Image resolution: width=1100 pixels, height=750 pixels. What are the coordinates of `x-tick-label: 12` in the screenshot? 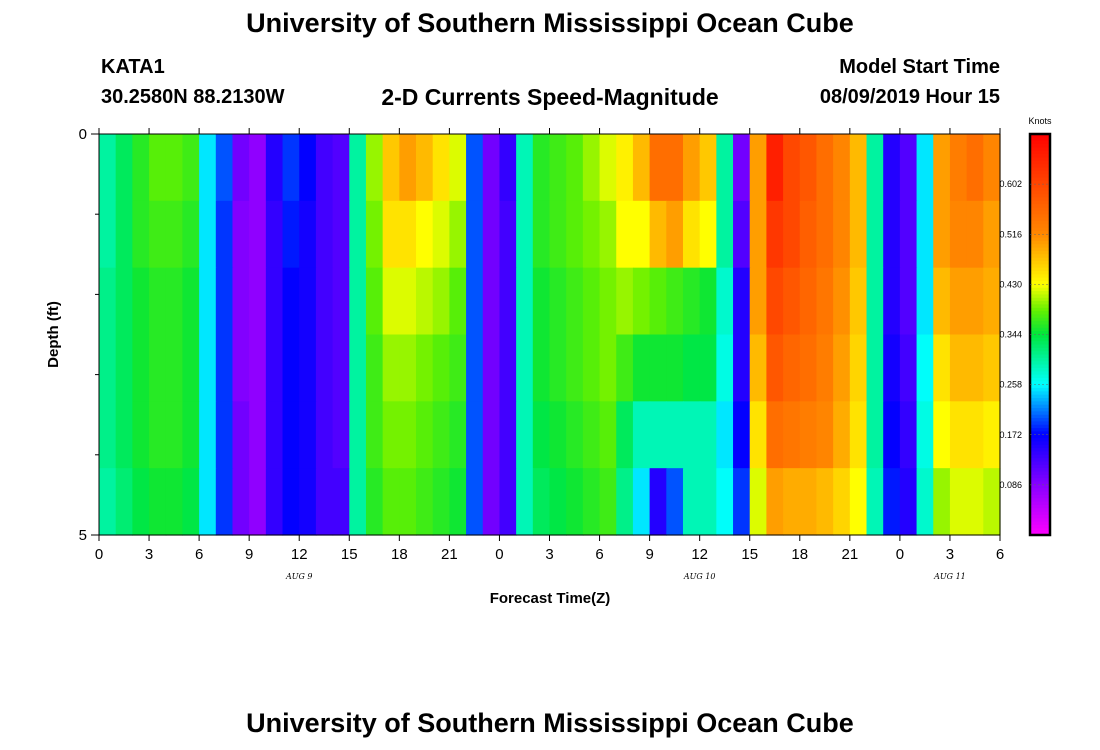 It's located at (699, 554).